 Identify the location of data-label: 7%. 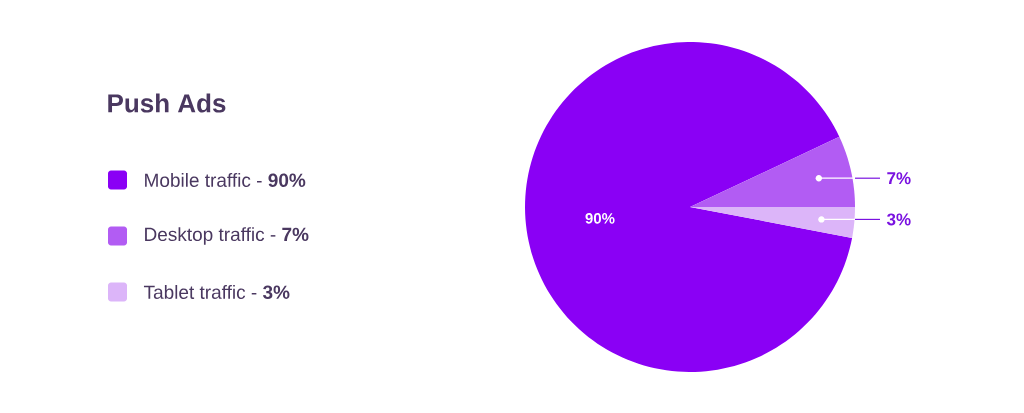
(899, 178).